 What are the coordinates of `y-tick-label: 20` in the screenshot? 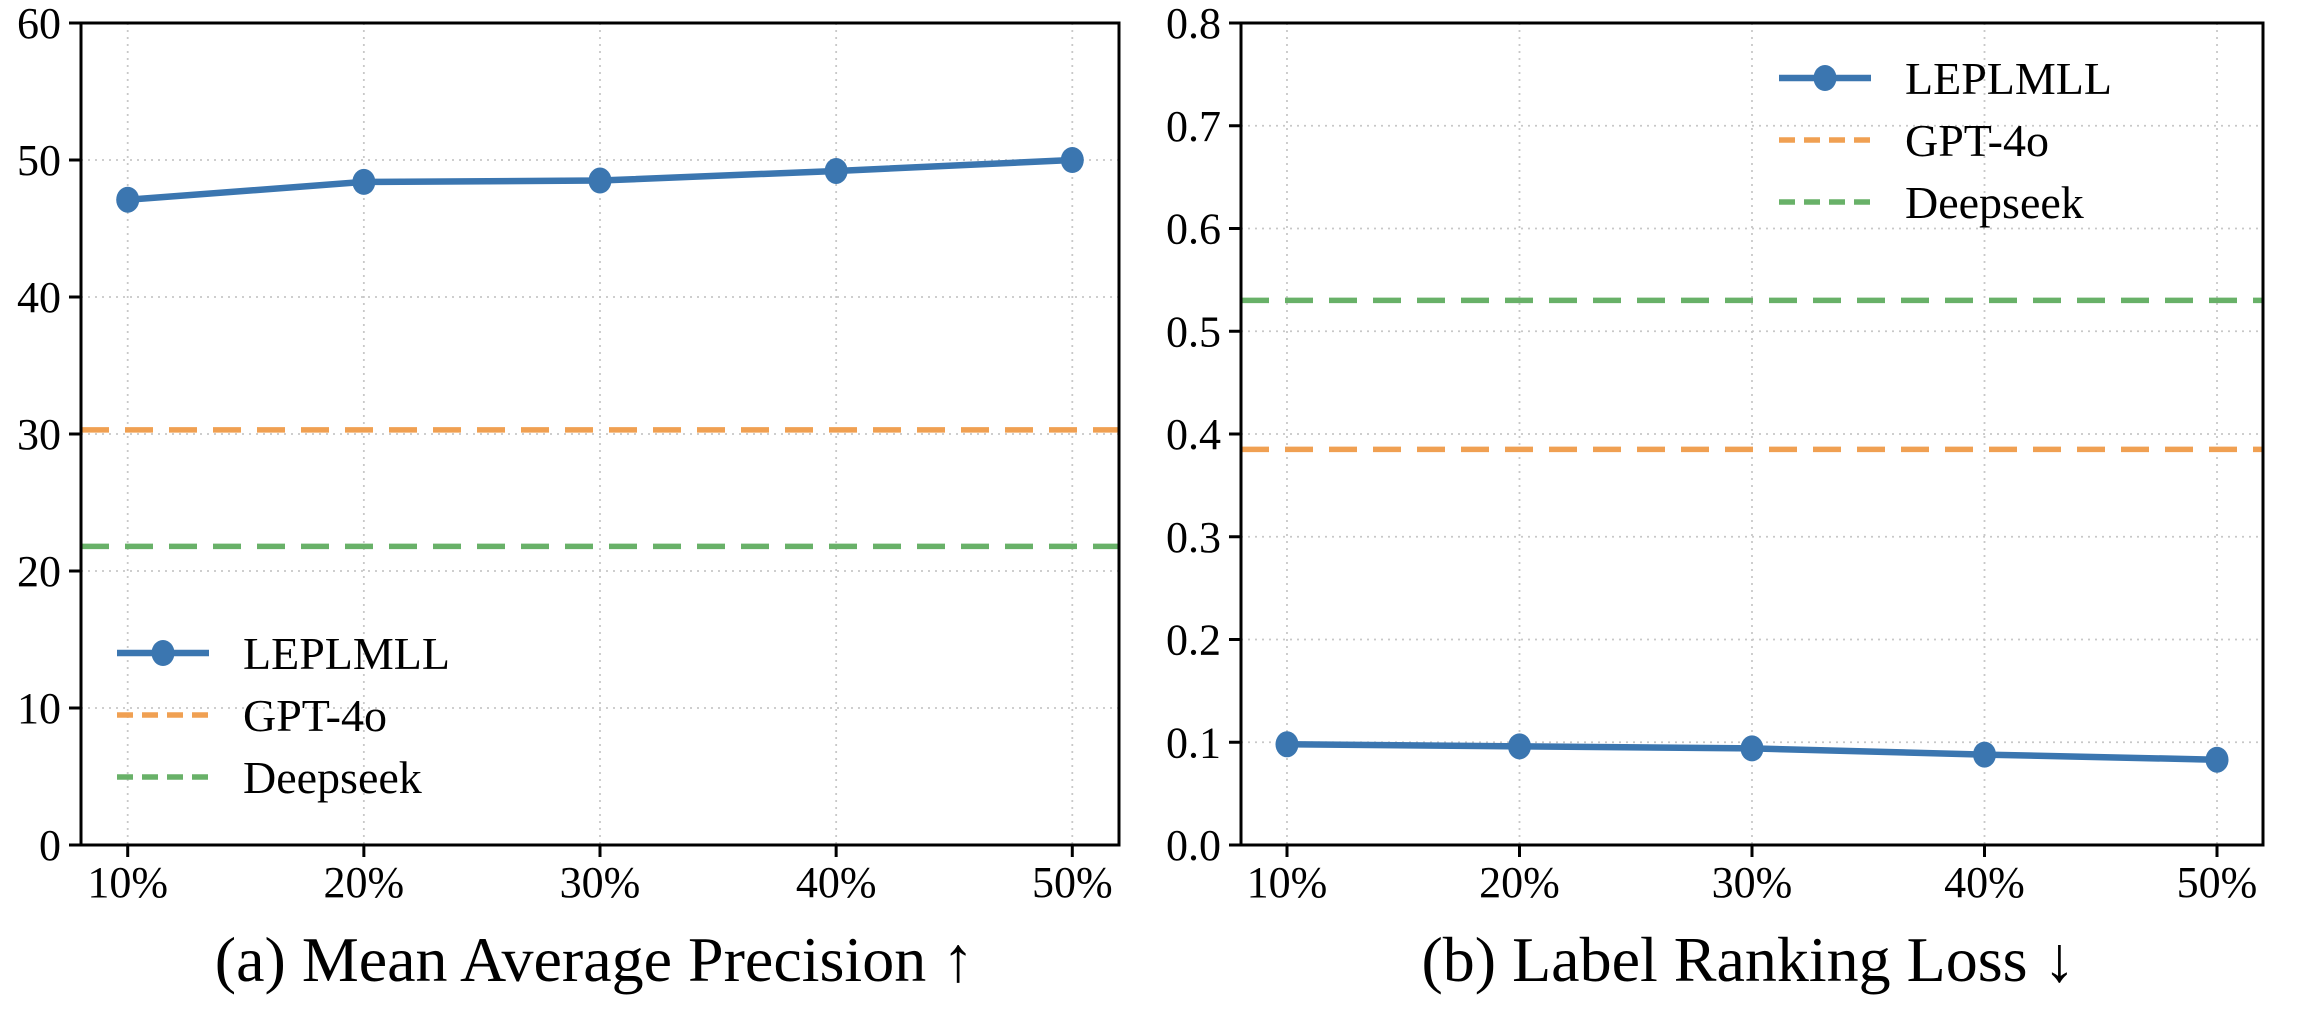 It's located at (39, 571).